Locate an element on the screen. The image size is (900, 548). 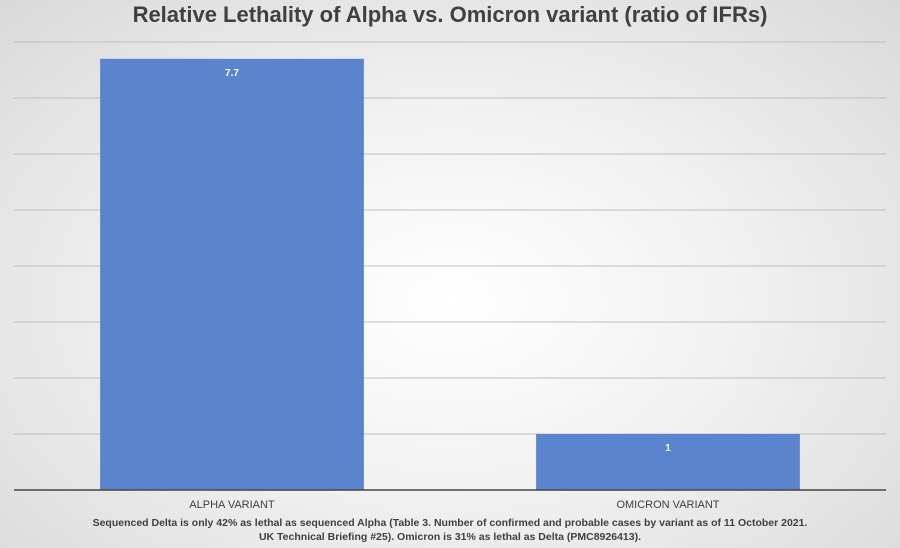
category-label-1: ALPHA VARIANT is located at coordinates (232, 505).